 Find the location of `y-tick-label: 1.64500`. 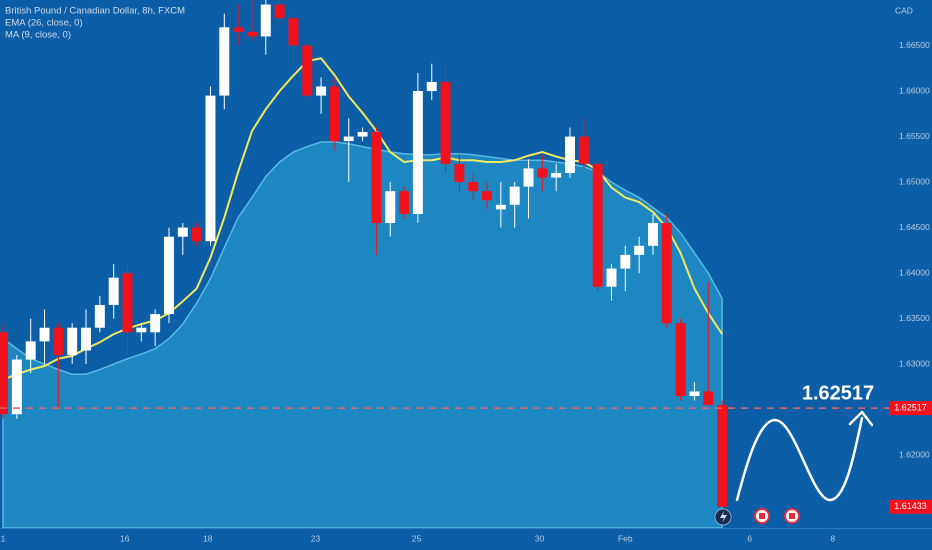

y-tick-label: 1.64500 is located at coordinates (914, 227).